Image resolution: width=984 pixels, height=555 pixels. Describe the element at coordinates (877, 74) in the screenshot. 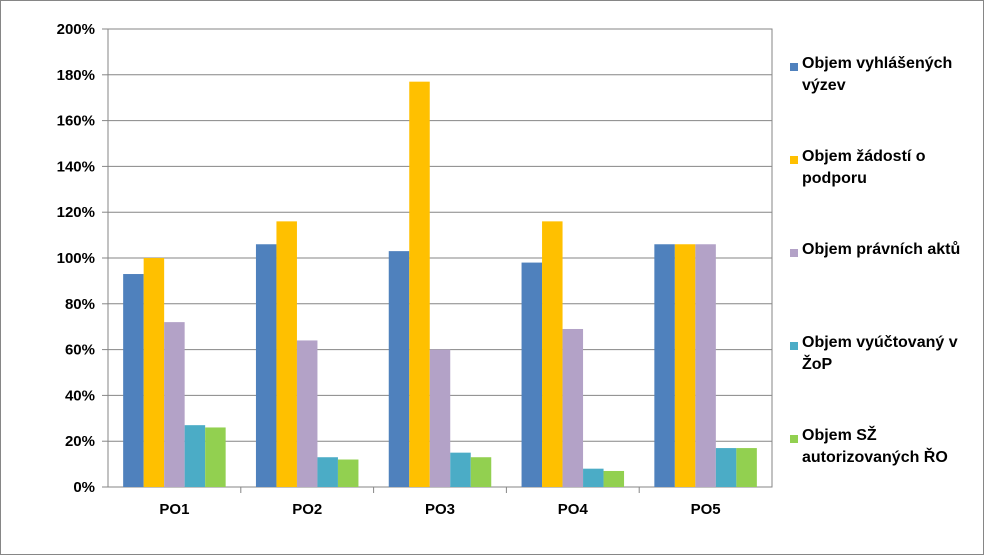

I see `legend-label: Objem vyhlášených výzev` at that location.